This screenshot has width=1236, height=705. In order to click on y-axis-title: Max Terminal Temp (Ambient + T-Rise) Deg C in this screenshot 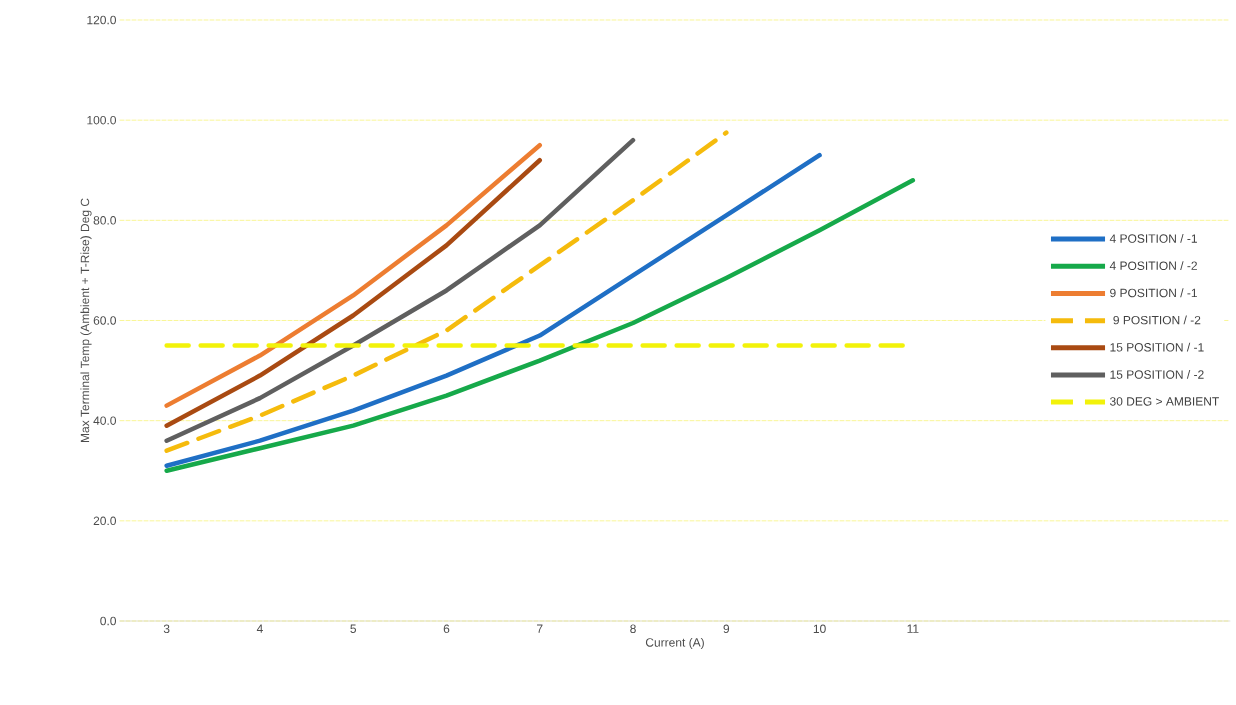, I will do `click(86, 320)`.